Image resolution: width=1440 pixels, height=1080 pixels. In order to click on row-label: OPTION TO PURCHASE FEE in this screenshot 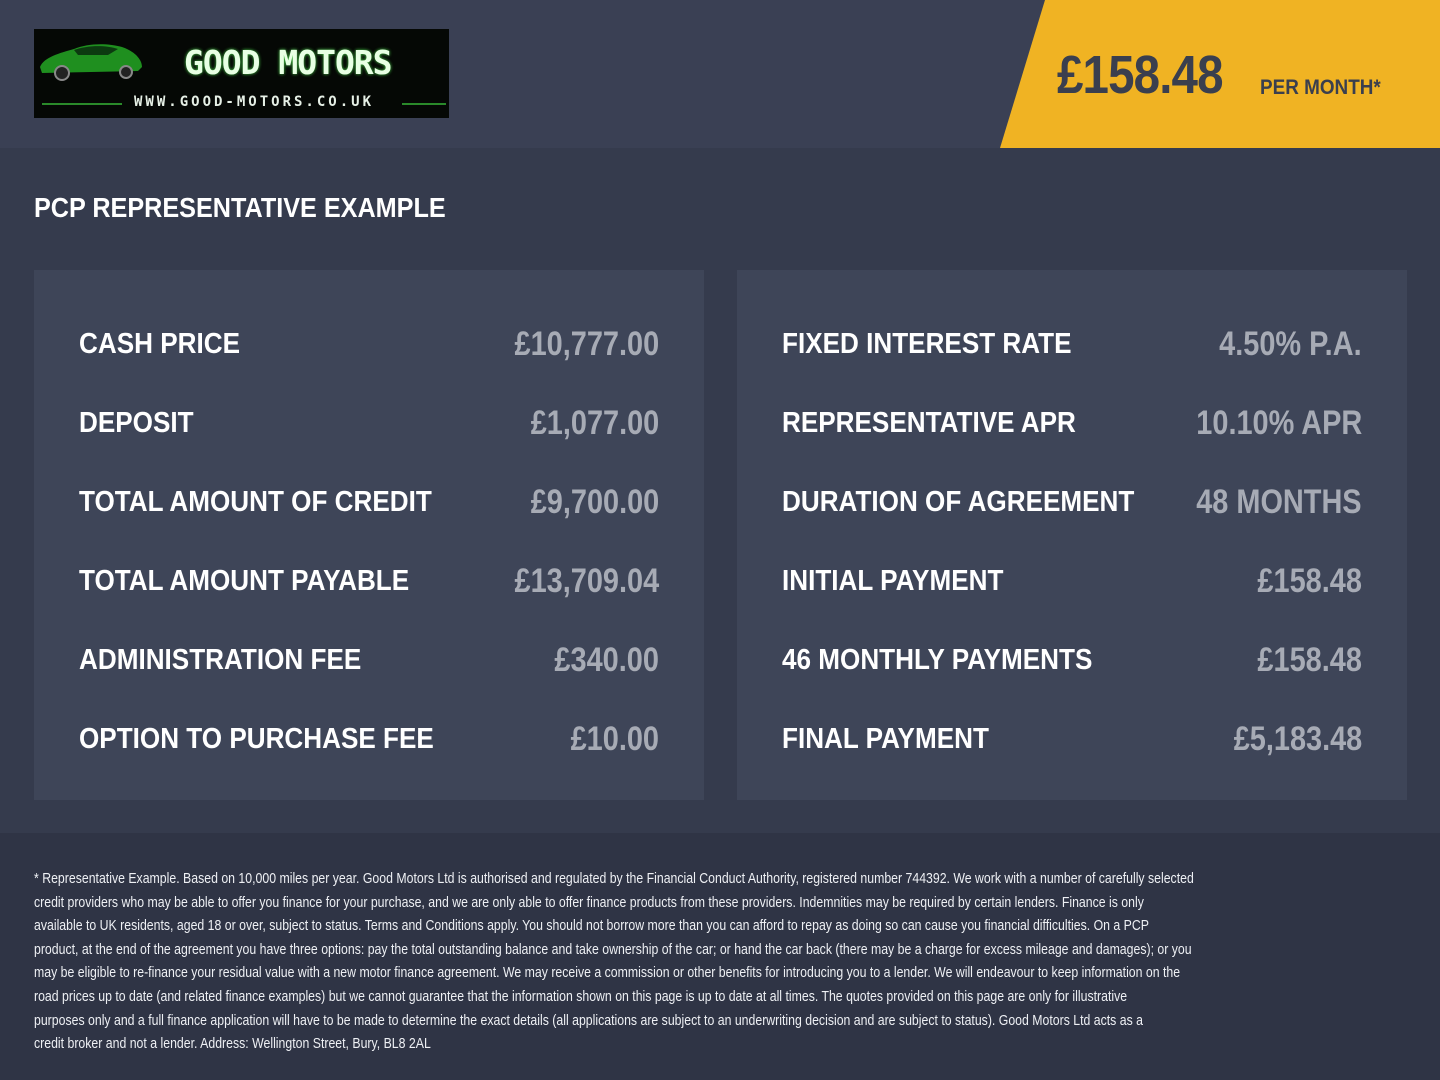, I will do `click(256, 739)`.